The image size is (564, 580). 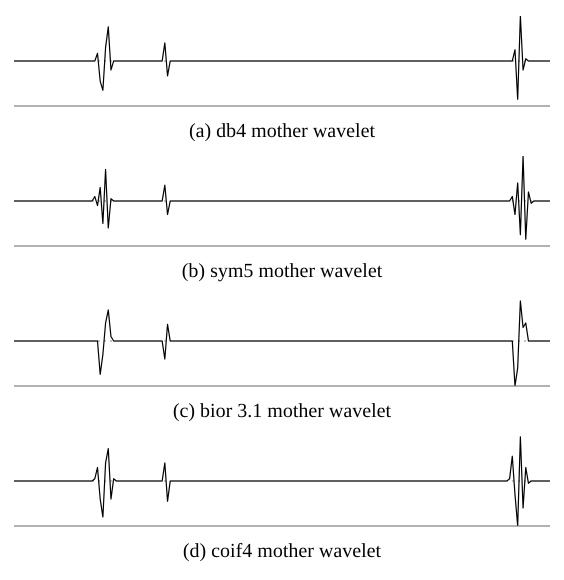 What do you see at coordinates (282, 131) in the screenshot?
I see `text: (a) db4 mother wavelet` at bounding box center [282, 131].